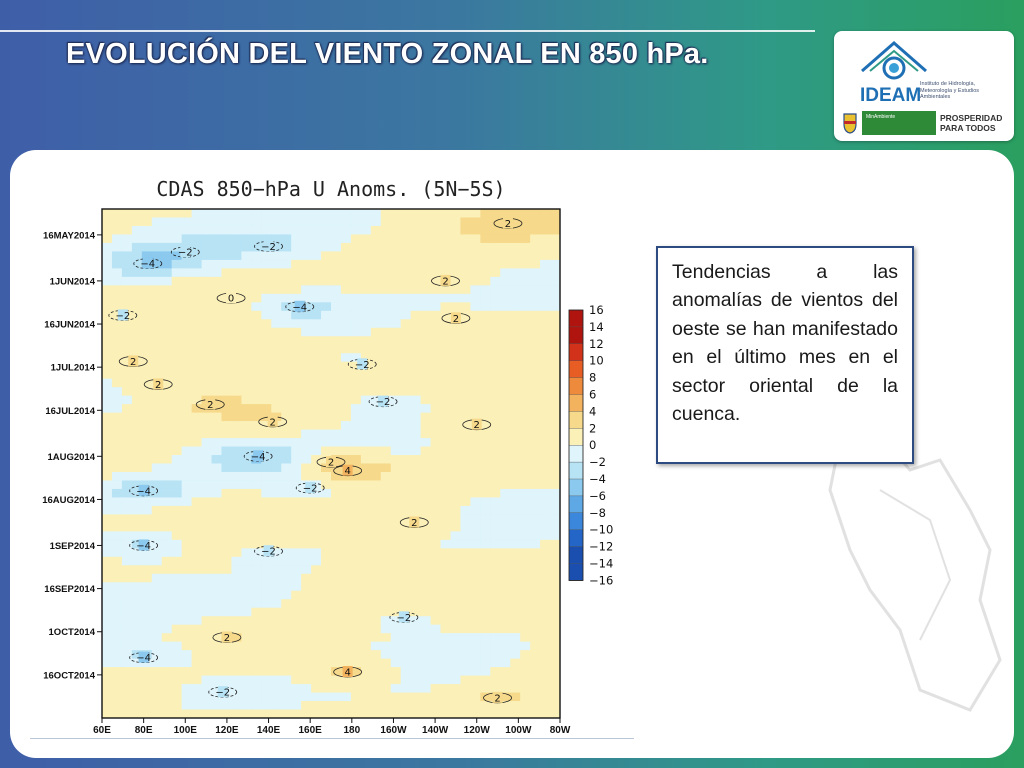 Image resolution: width=1024 pixels, height=768 pixels. What do you see at coordinates (210, 405) in the screenshot?
I see `contour-label: 2` at bounding box center [210, 405].